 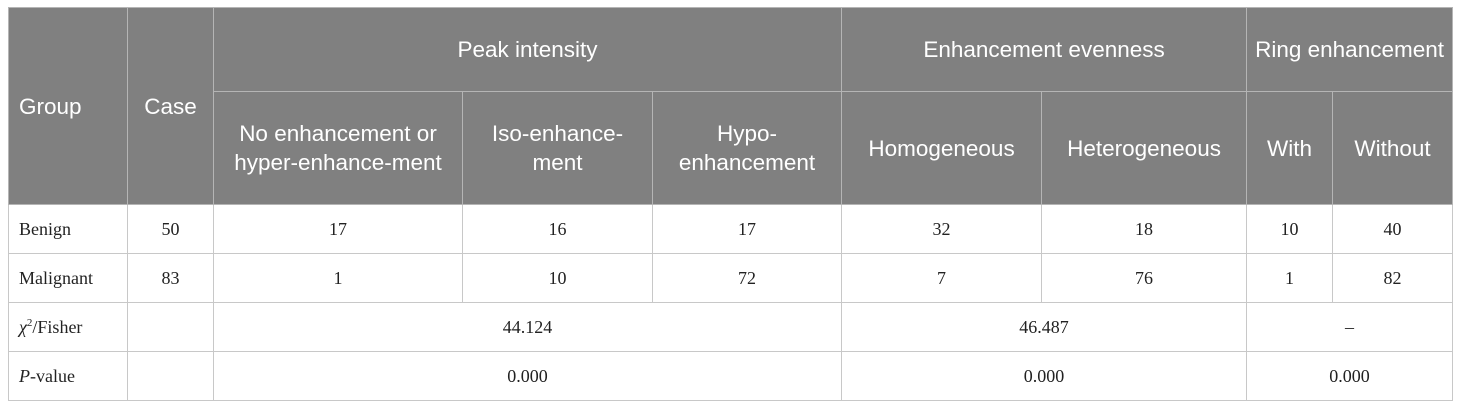 I want to click on cell-no-enhancement: 17, so click(x=338, y=229).